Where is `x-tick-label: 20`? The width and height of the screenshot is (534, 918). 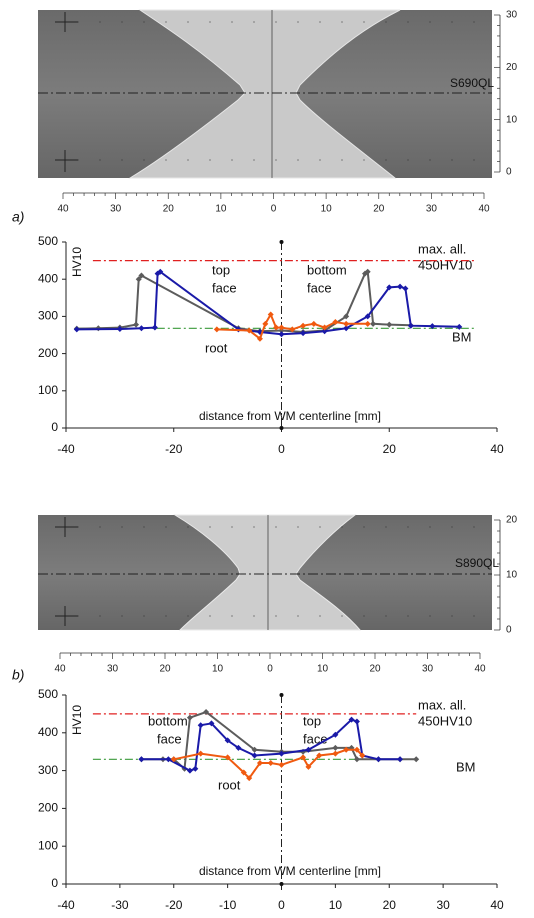 x-tick-label: 20 is located at coordinates (390, 449).